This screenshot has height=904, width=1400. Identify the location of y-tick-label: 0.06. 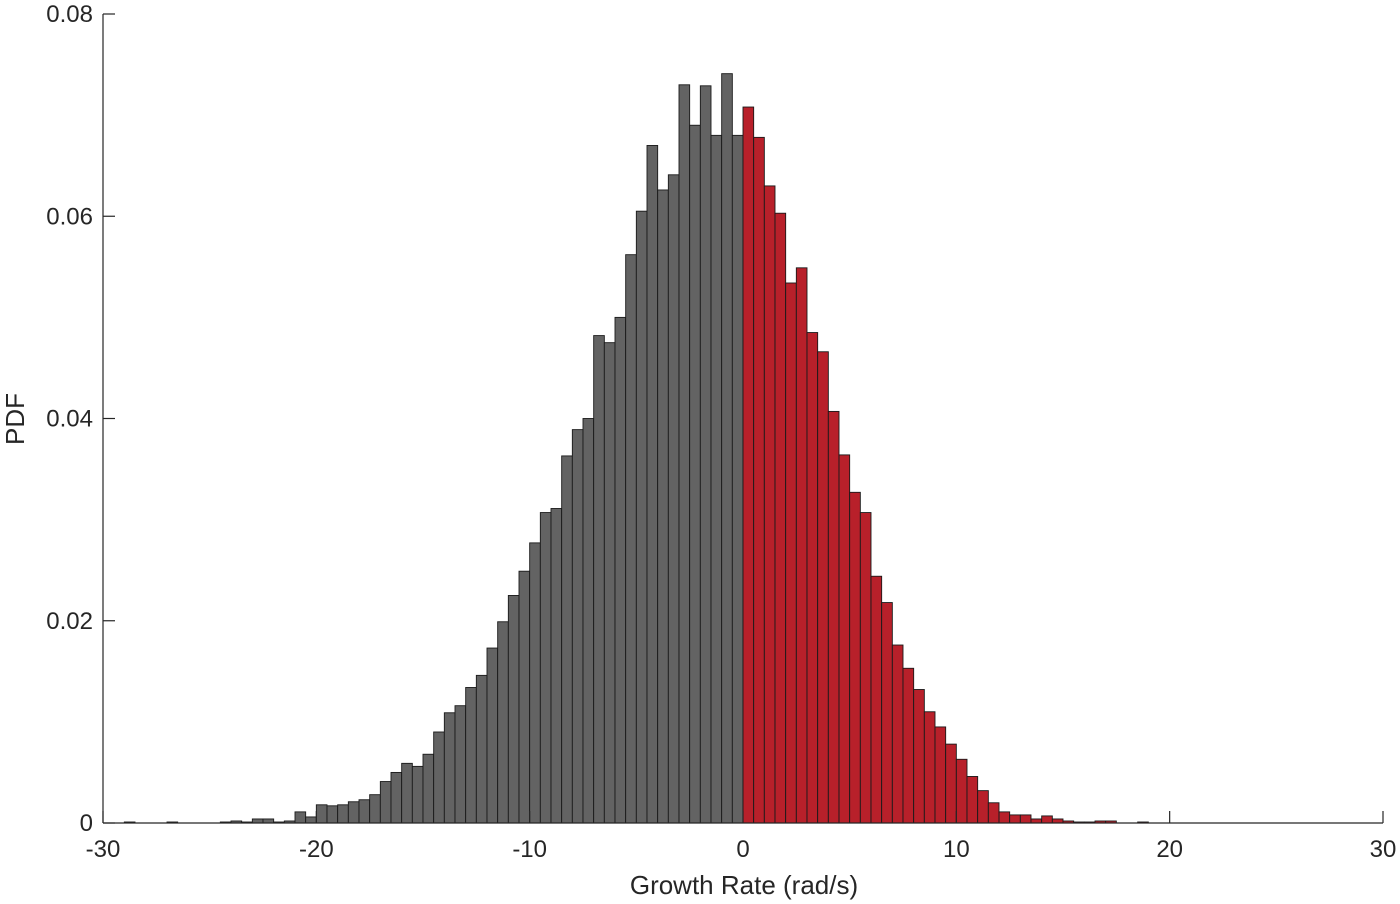
(69, 216).